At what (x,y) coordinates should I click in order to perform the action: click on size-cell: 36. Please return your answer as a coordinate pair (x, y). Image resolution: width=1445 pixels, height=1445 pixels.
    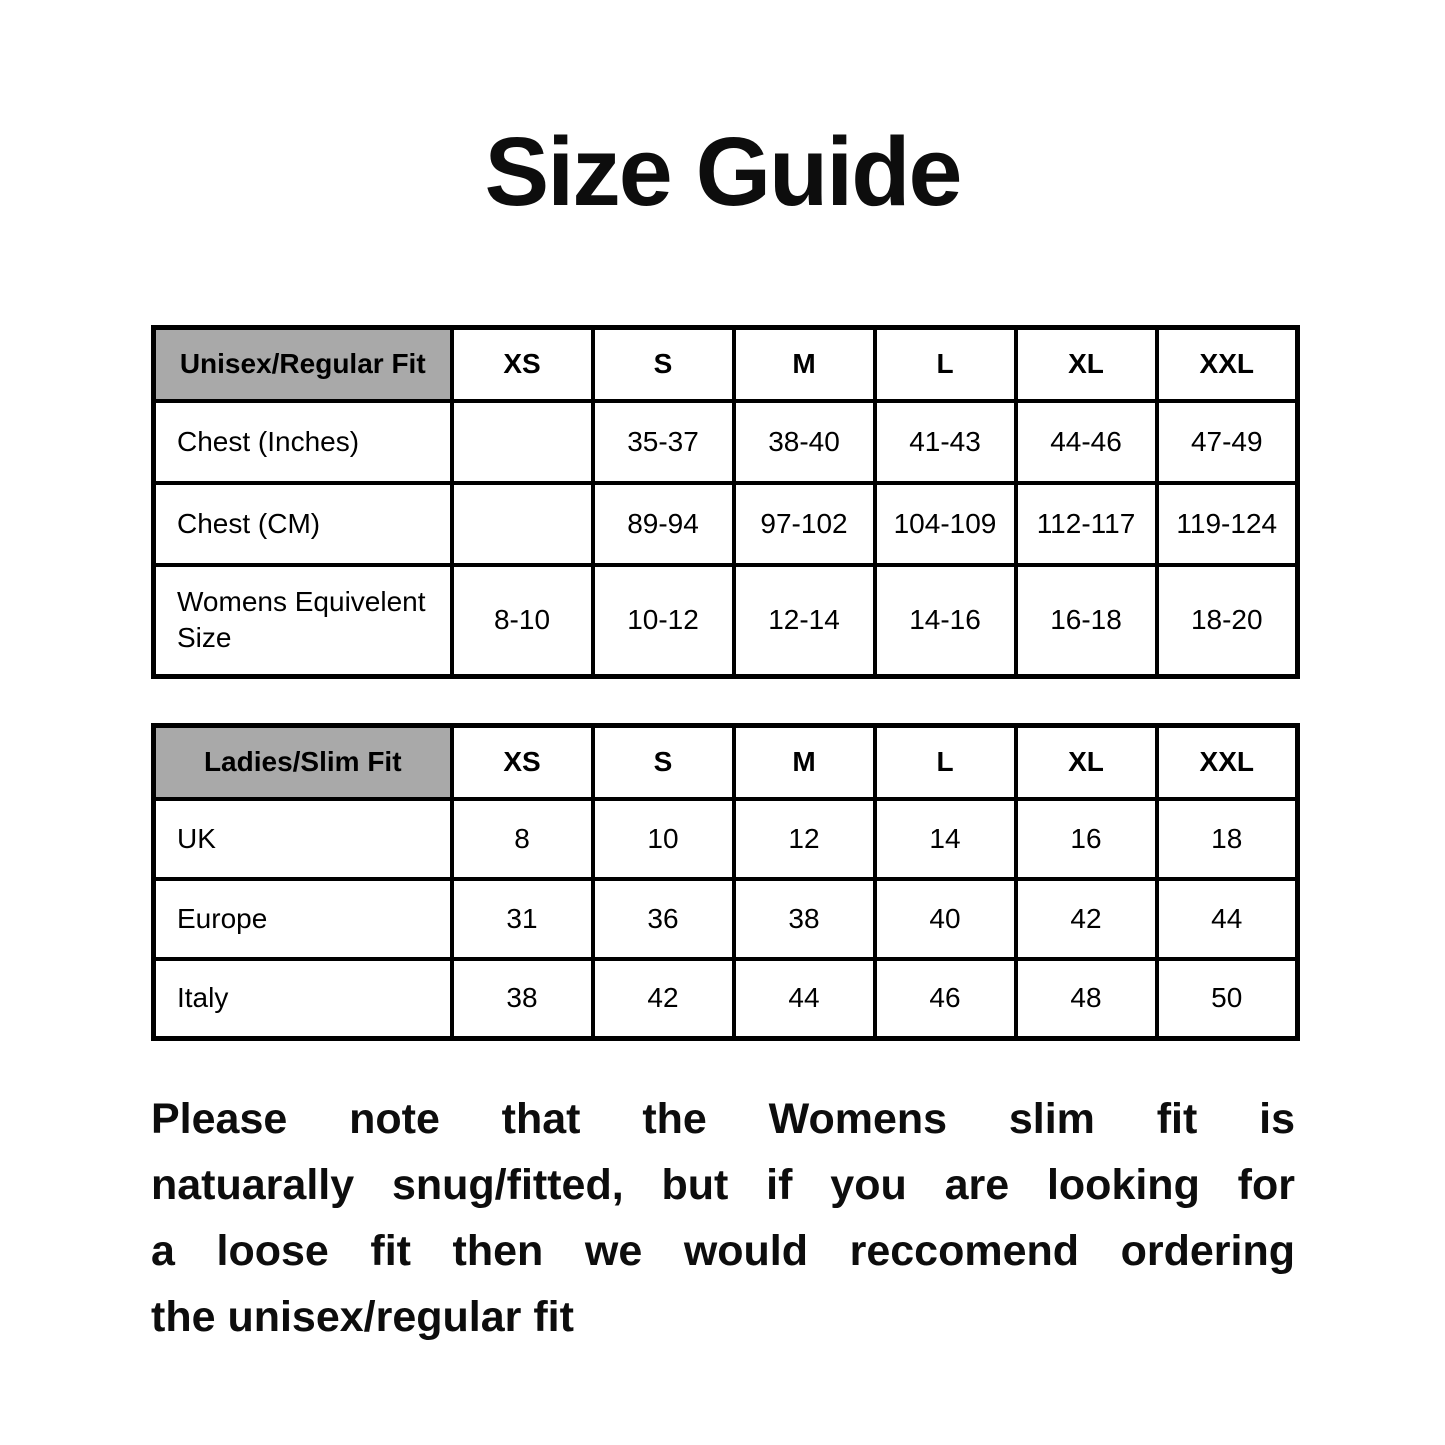
    Looking at the image, I should click on (663, 918).